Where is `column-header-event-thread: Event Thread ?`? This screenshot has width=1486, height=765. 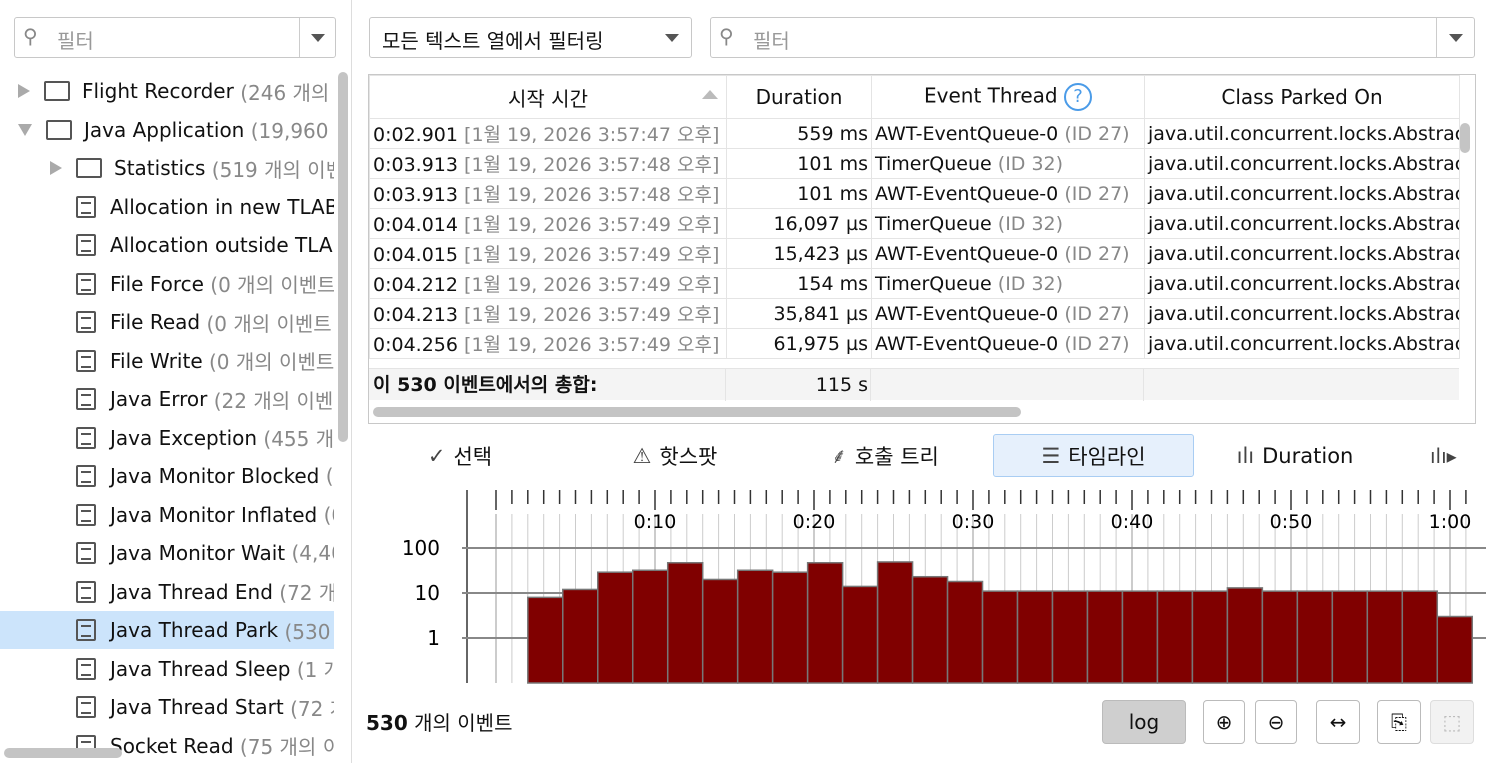 column-header-event-thread: Event Thread ? is located at coordinates (1008, 97).